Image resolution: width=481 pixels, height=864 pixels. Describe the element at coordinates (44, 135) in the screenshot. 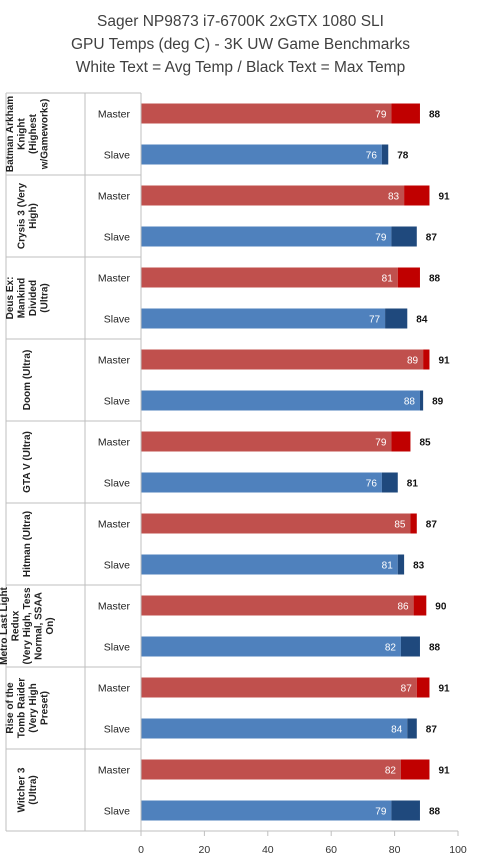

I see `group-label: w/Gameworks)` at that location.